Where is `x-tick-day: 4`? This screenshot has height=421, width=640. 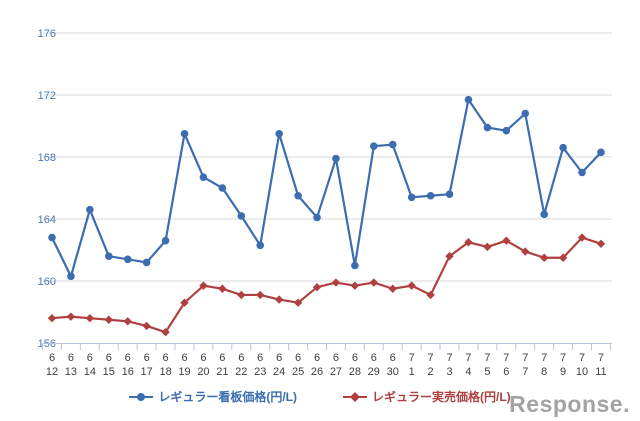 x-tick-day: 4 is located at coordinates (468, 372).